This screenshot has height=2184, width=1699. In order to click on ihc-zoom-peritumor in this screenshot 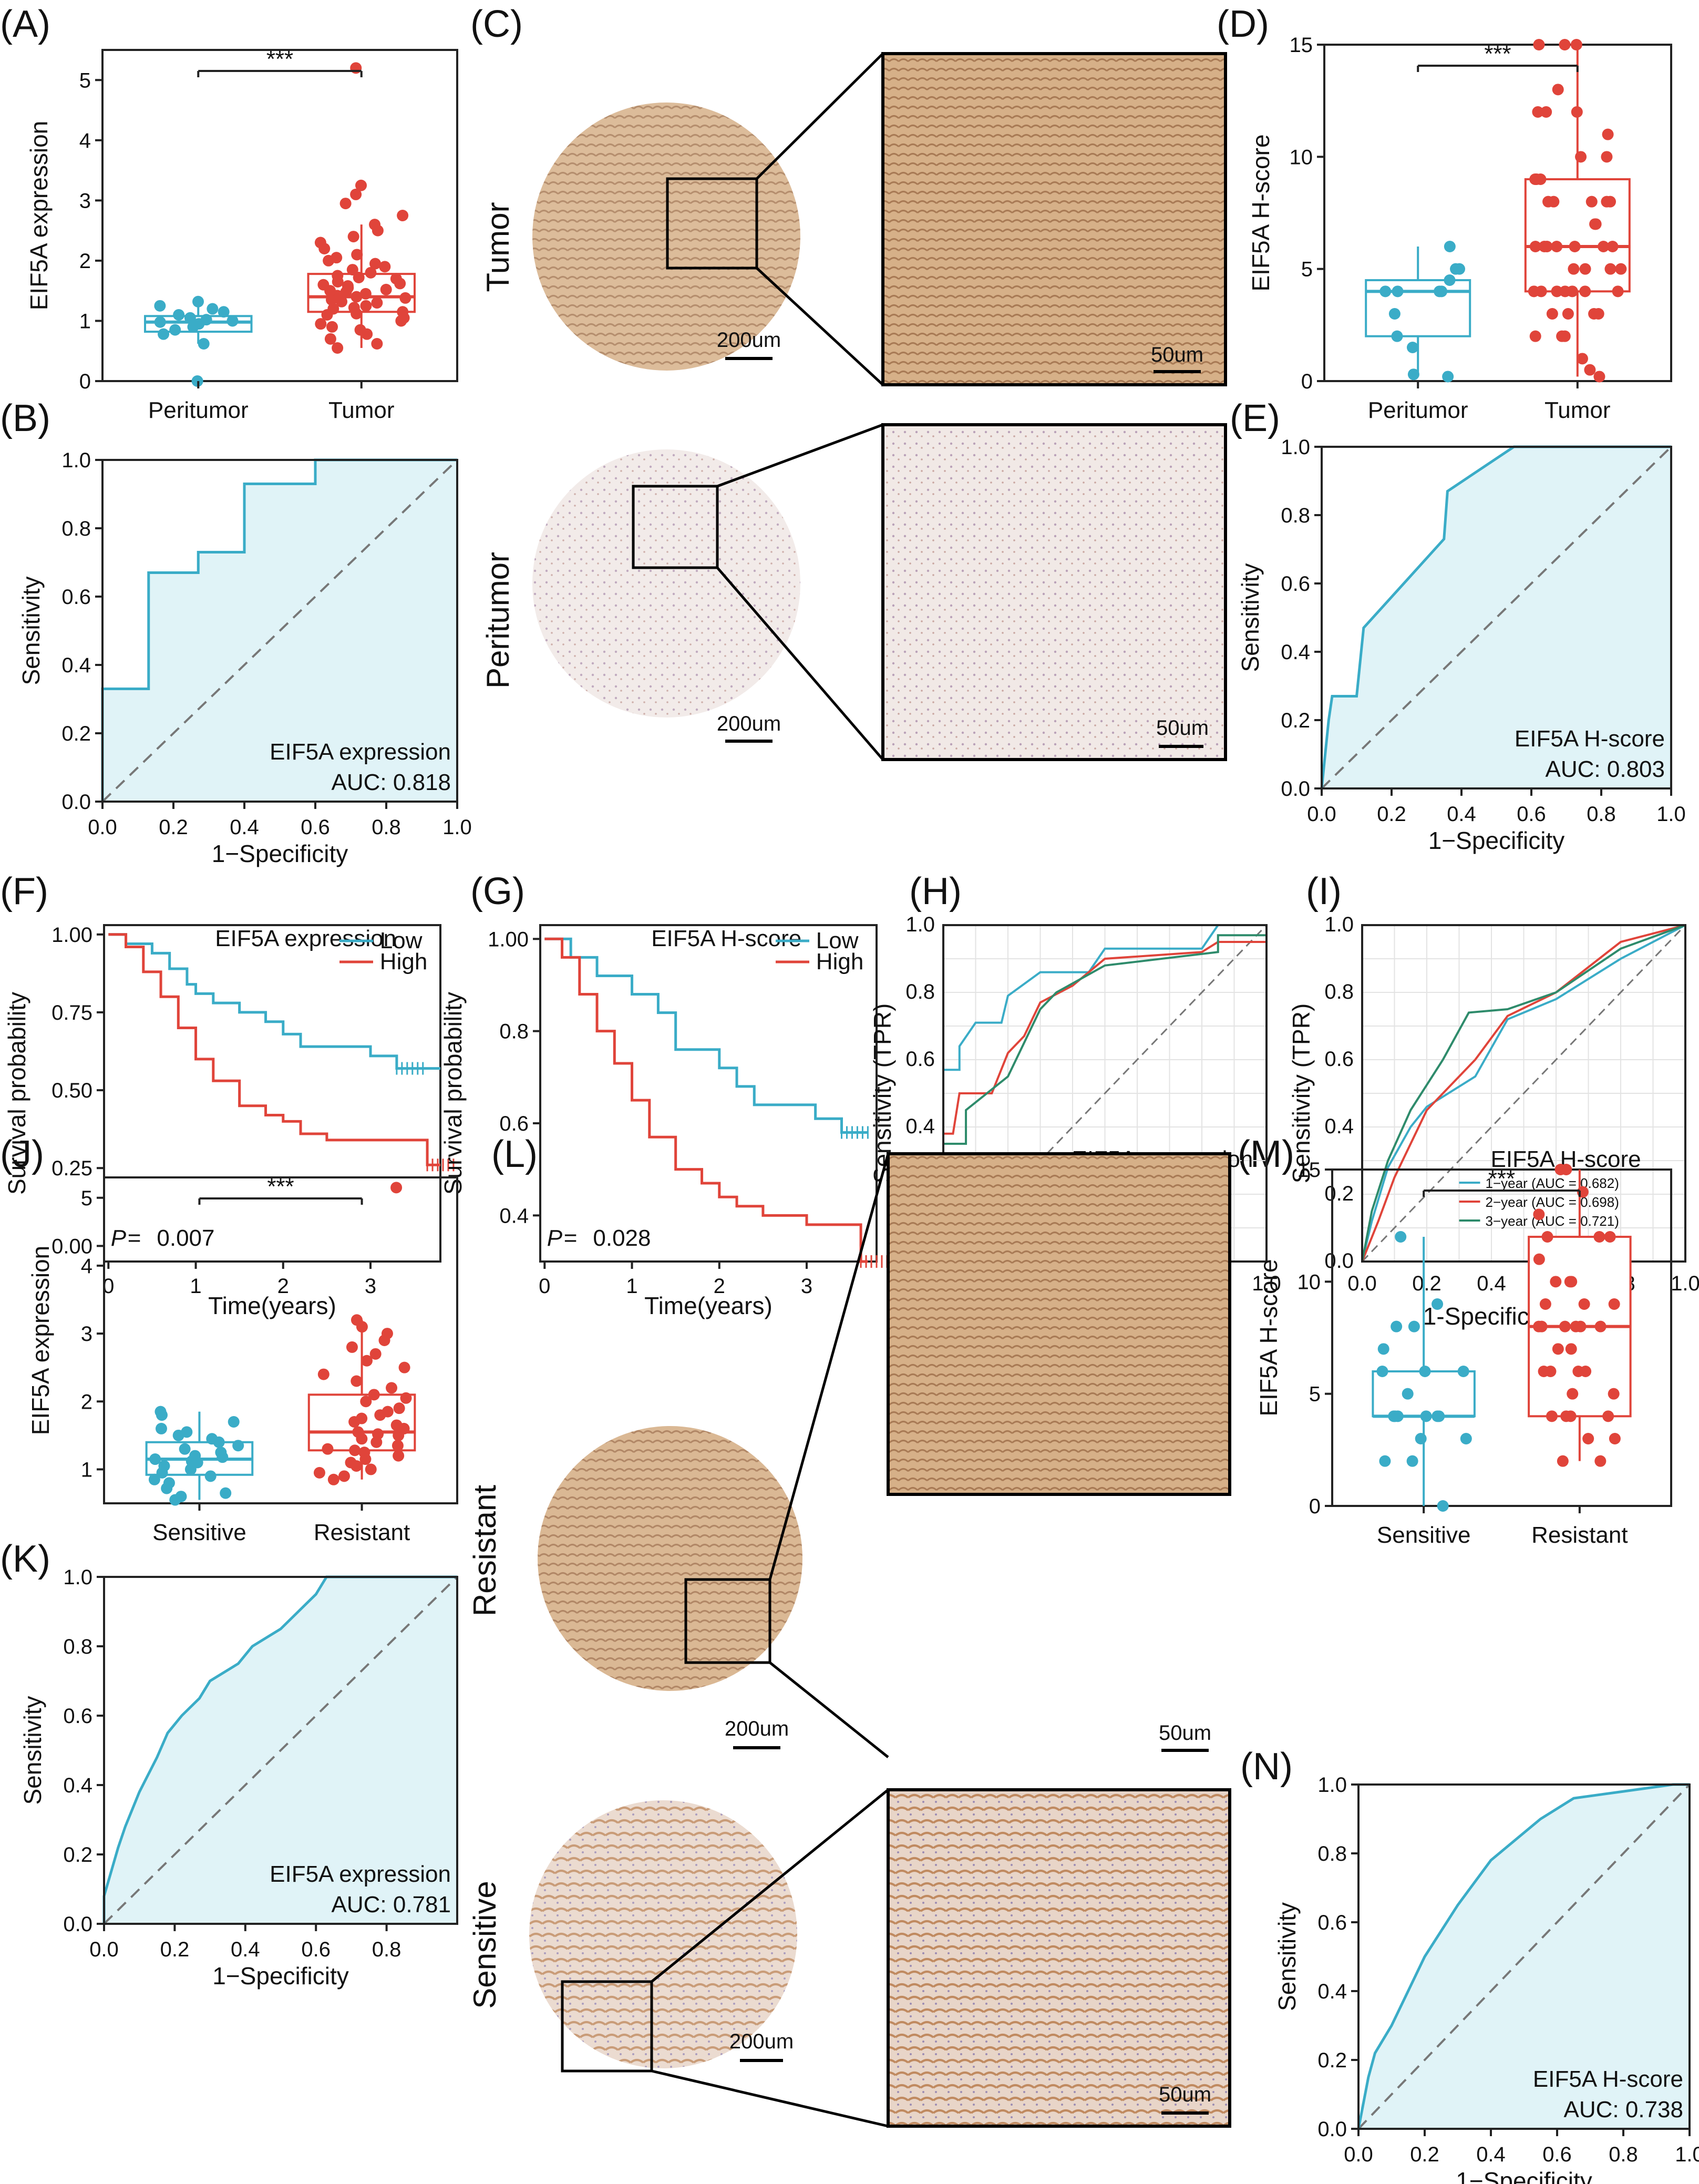, I will do `click(1054, 592)`.